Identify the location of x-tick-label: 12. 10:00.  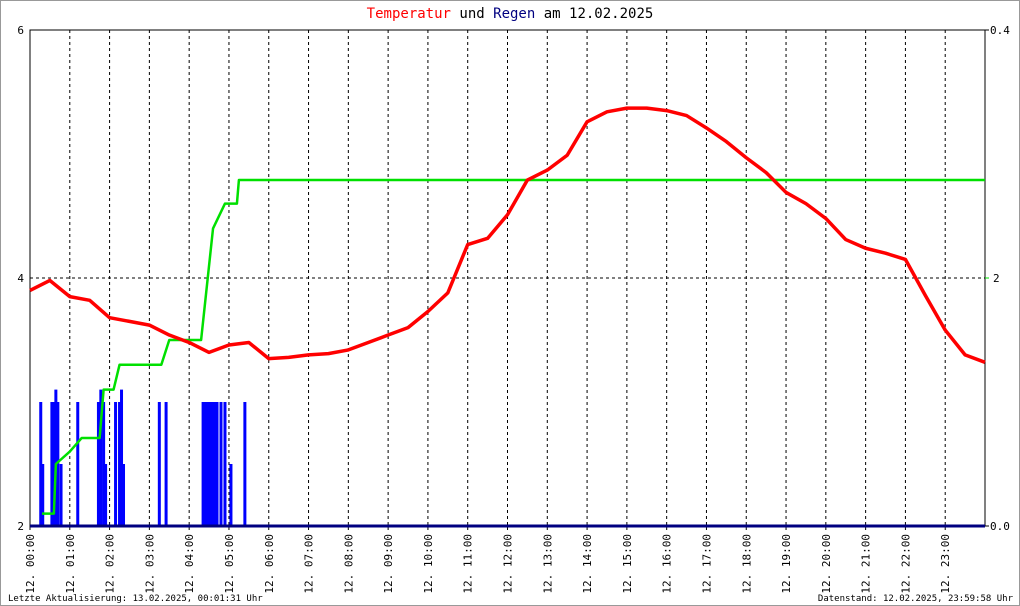
(428, 564).